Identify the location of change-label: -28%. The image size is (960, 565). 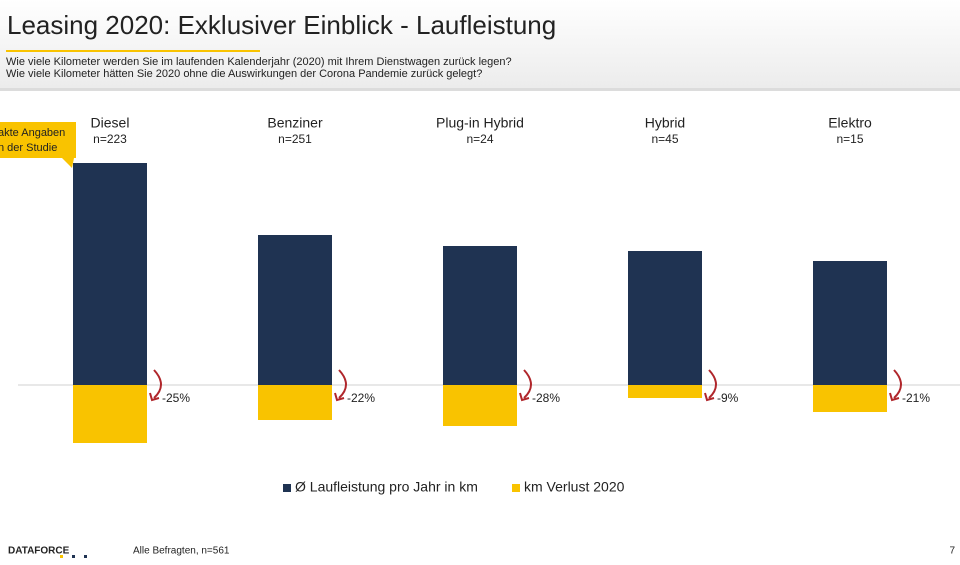
(546, 398).